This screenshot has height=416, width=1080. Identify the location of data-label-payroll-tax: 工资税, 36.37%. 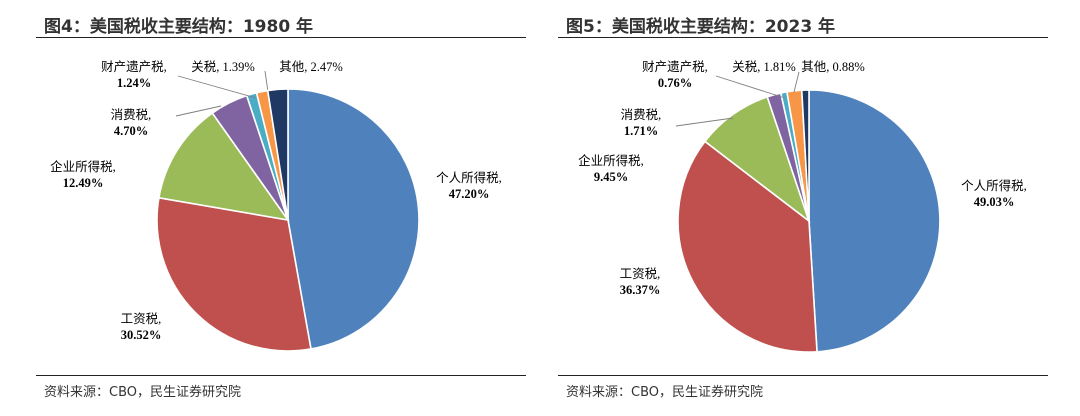
(640, 282).